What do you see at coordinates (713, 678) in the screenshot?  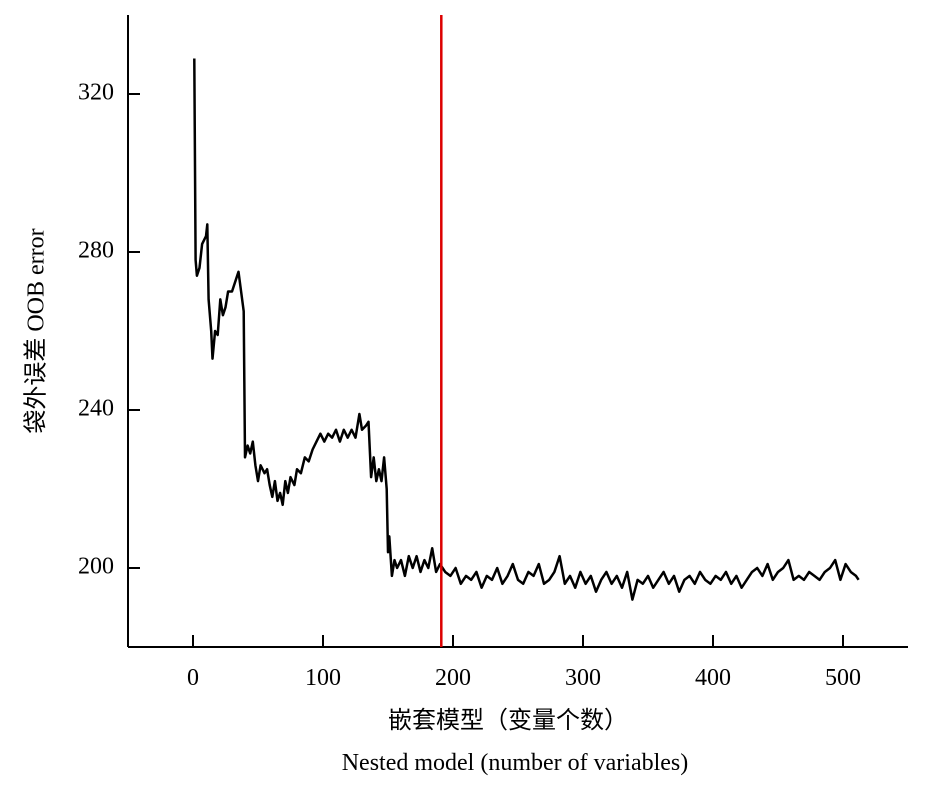 I see `x-tick-label: 400` at bounding box center [713, 678].